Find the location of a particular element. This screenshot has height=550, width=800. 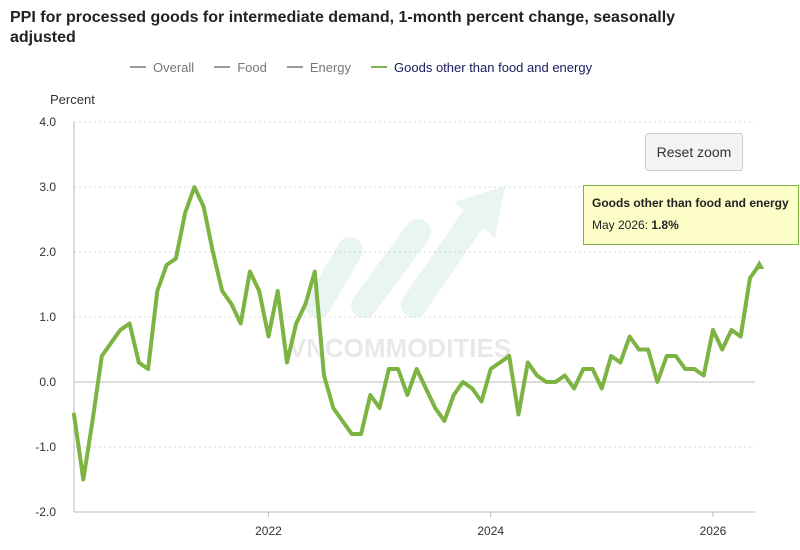

x-tick-labels: 2022 2024 2026 is located at coordinates (491, 525).